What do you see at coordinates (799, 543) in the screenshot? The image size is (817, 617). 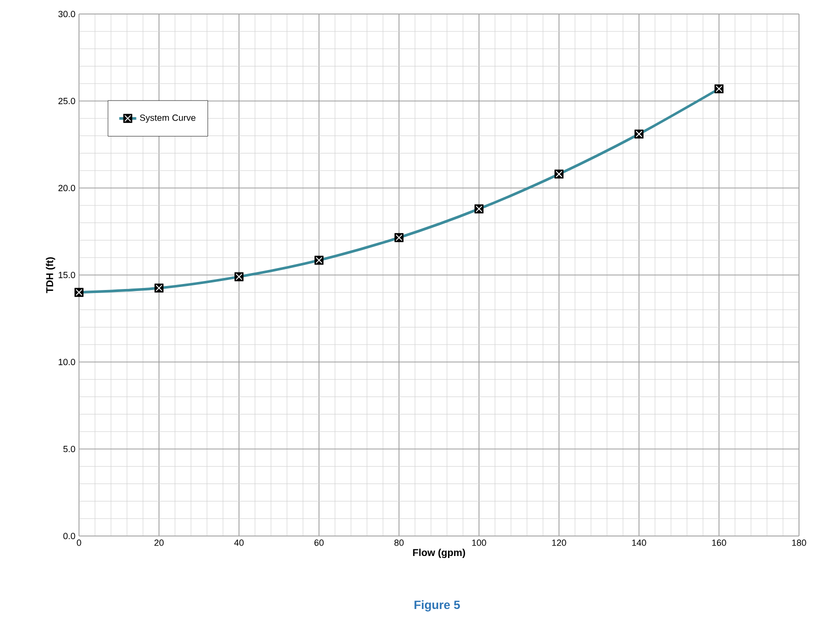 I see `x-tick-label: 180` at bounding box center [799, 543].